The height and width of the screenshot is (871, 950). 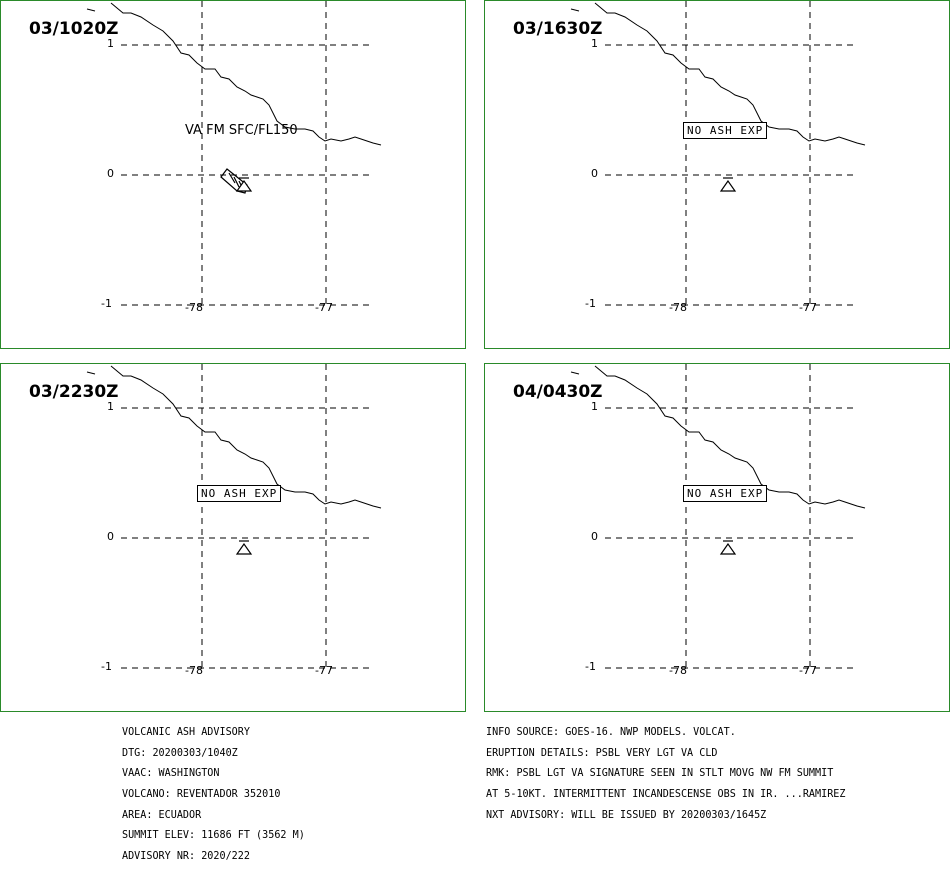 I want to click on ash-cloud-label: VA FM SFC/FL150, so click(x=241, y=130).